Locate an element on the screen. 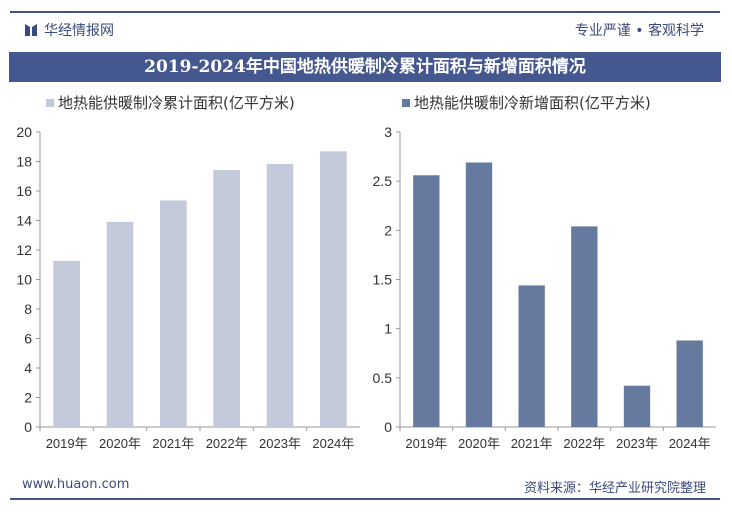  y-tick-label: 8 is located at coordinates (28, 309).